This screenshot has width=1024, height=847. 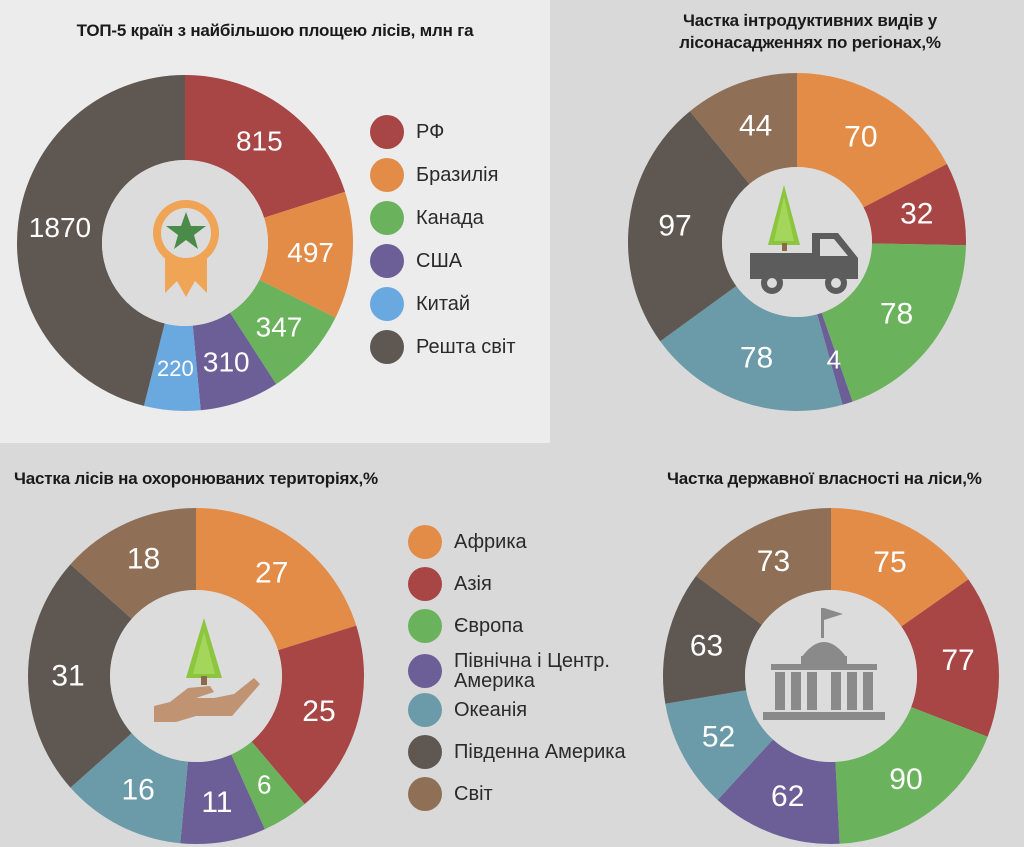 I want to click on legend-item: Океанія, so click(x=467, y=710).